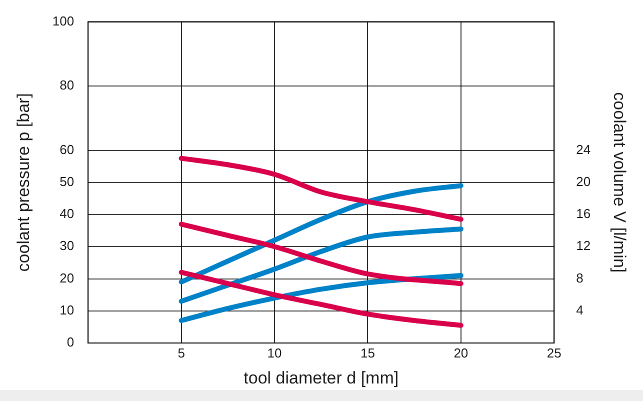 The image size is (643, 401). What do you see at coordinates (67, 246) in the screenshot?
I see `y-tick-label: 30` at bounding box center [67, 246].